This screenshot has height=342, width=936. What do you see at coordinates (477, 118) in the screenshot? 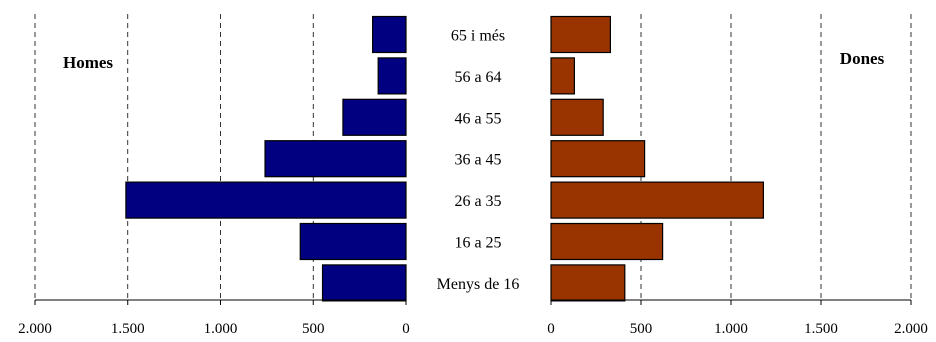
I see `category-label-2: 46 a 55` at bounding box center [477, 118].